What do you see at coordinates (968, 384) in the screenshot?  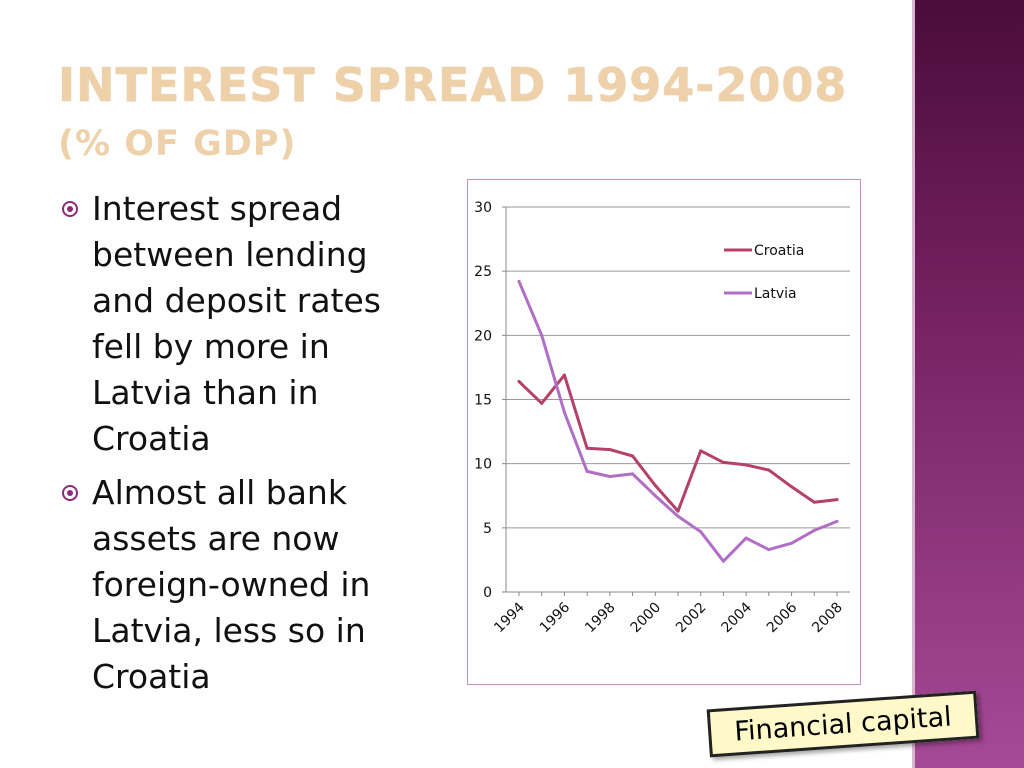 I see `decorative-side-band` at bounding box center [968, 384].